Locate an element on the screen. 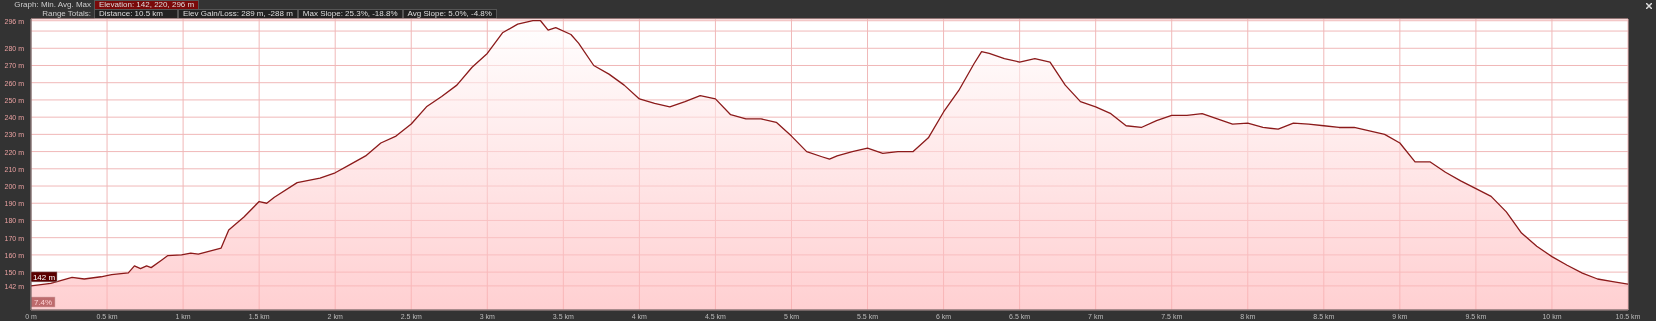  annotation: 7.4% is located at coordinates (43, 302).